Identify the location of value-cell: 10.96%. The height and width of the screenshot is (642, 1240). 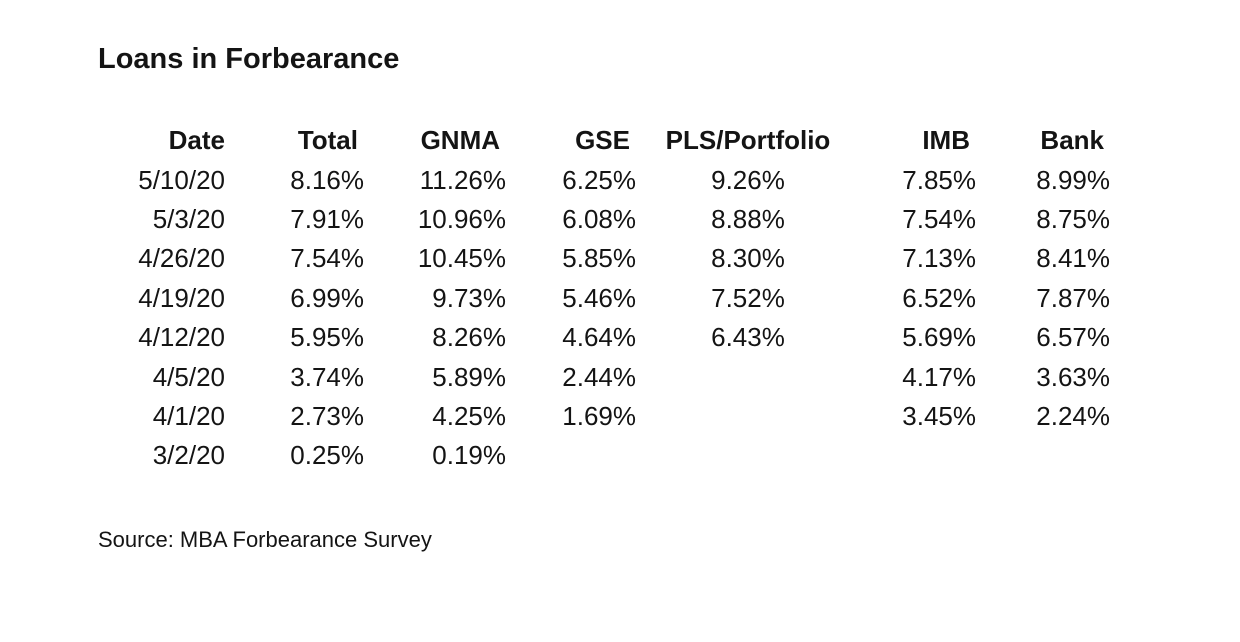
(461, 218).